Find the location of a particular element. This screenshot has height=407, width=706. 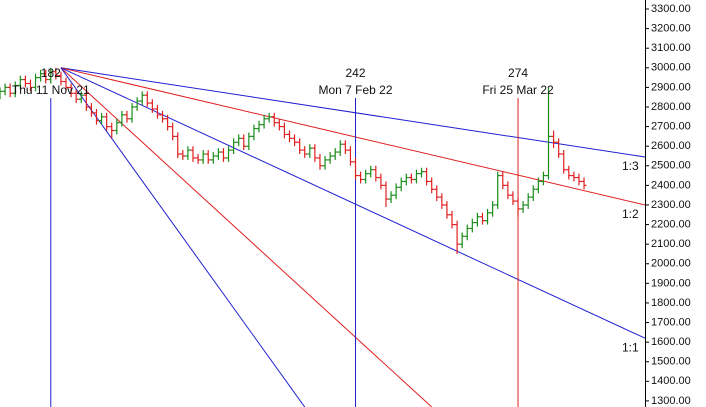

fan-label: 1:3 is located at coordinates (630, 166).